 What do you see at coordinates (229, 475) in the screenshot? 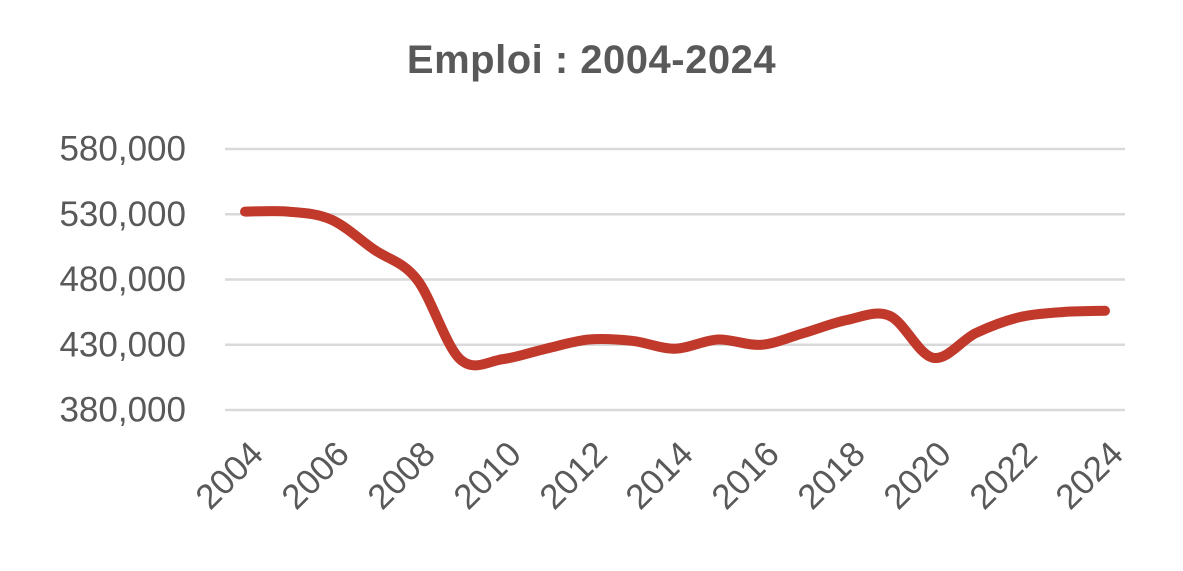
I see `x-tick-label: 2004` at bounding box center [229, 475].